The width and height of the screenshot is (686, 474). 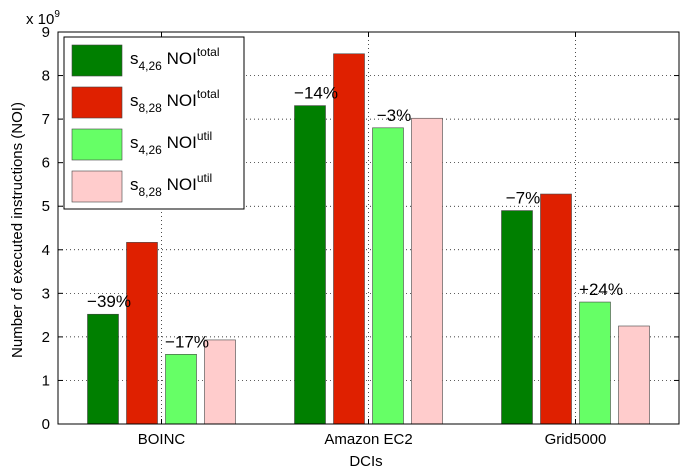 What do you see at coordinates (46, 163) in the screenshot?
I see `y-tick-label: 6` at bounding box center [46, 163].